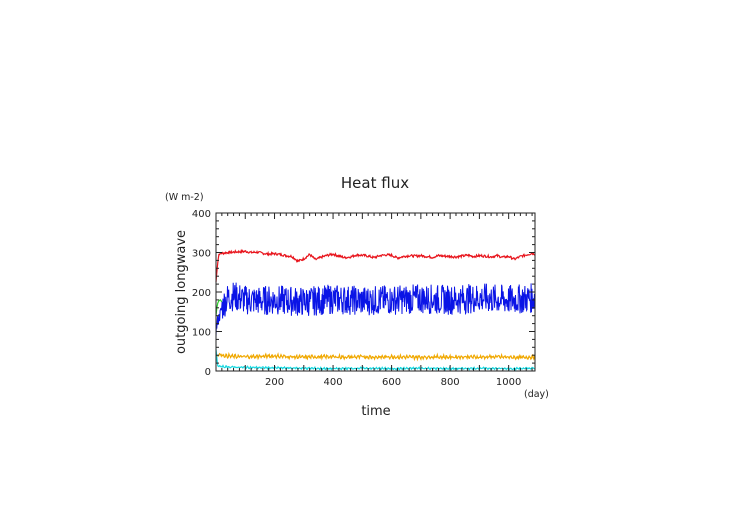 Image resolution: width=752 pixels, height=532 pixels. I want to click on series-layer, so click(375, 309).